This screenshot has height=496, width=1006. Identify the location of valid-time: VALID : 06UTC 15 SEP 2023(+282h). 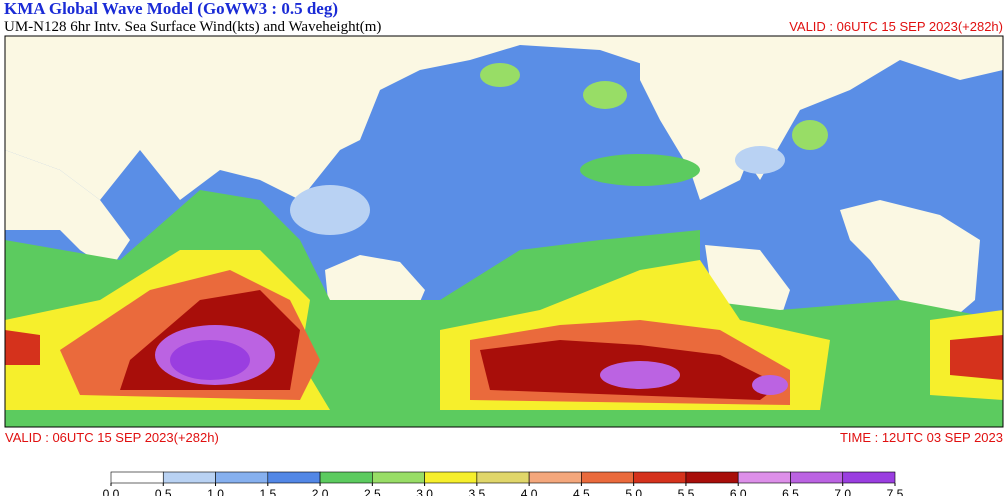
(896, 26).